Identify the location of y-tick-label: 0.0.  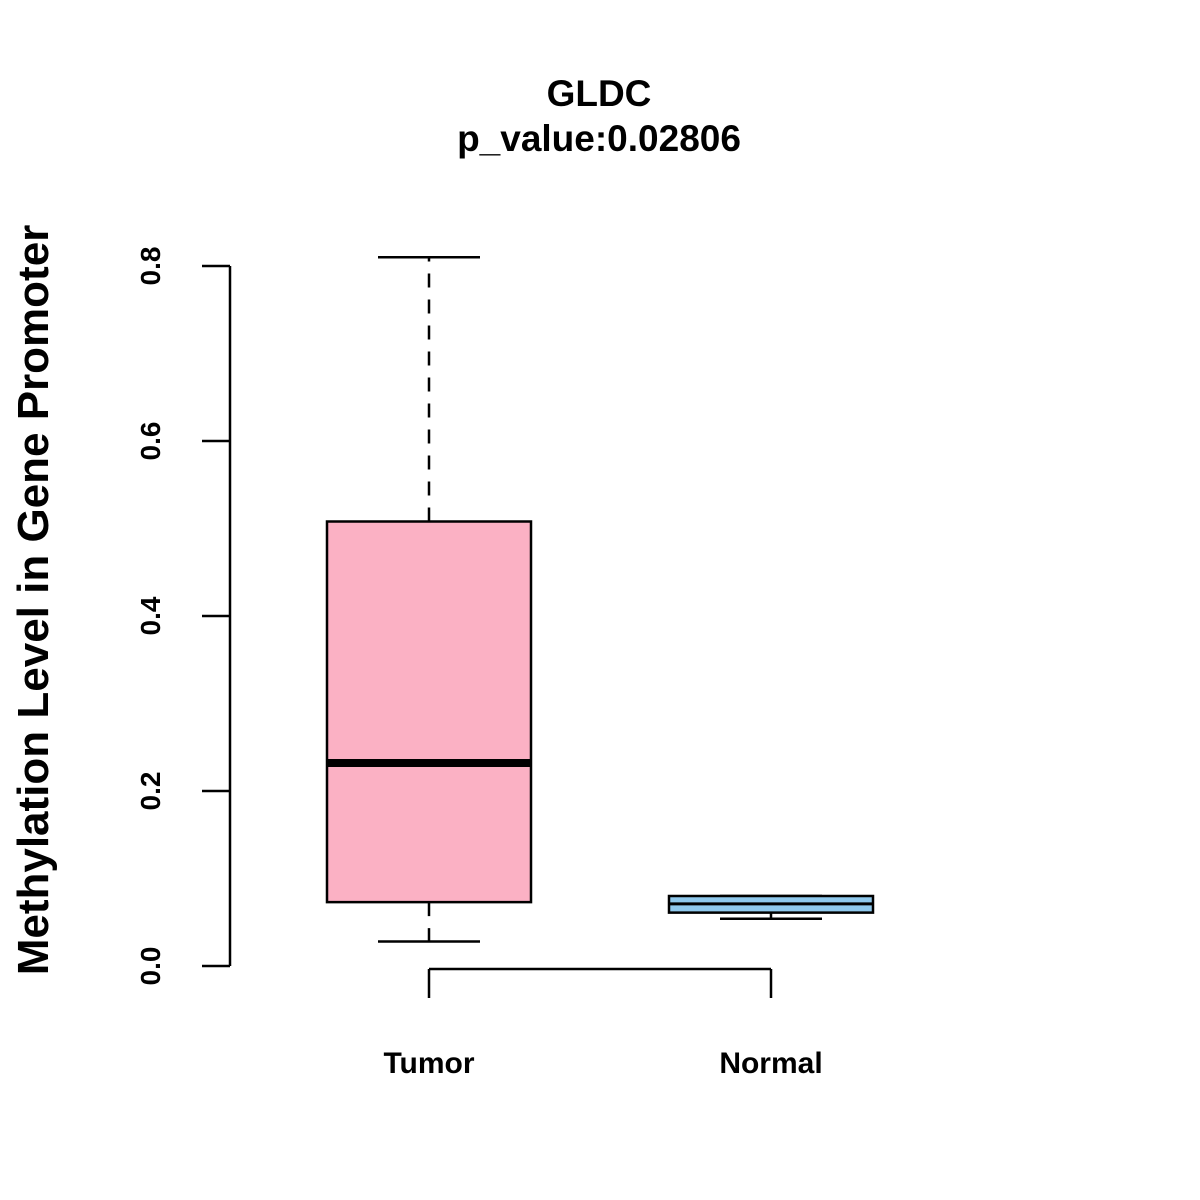
(150, 966).